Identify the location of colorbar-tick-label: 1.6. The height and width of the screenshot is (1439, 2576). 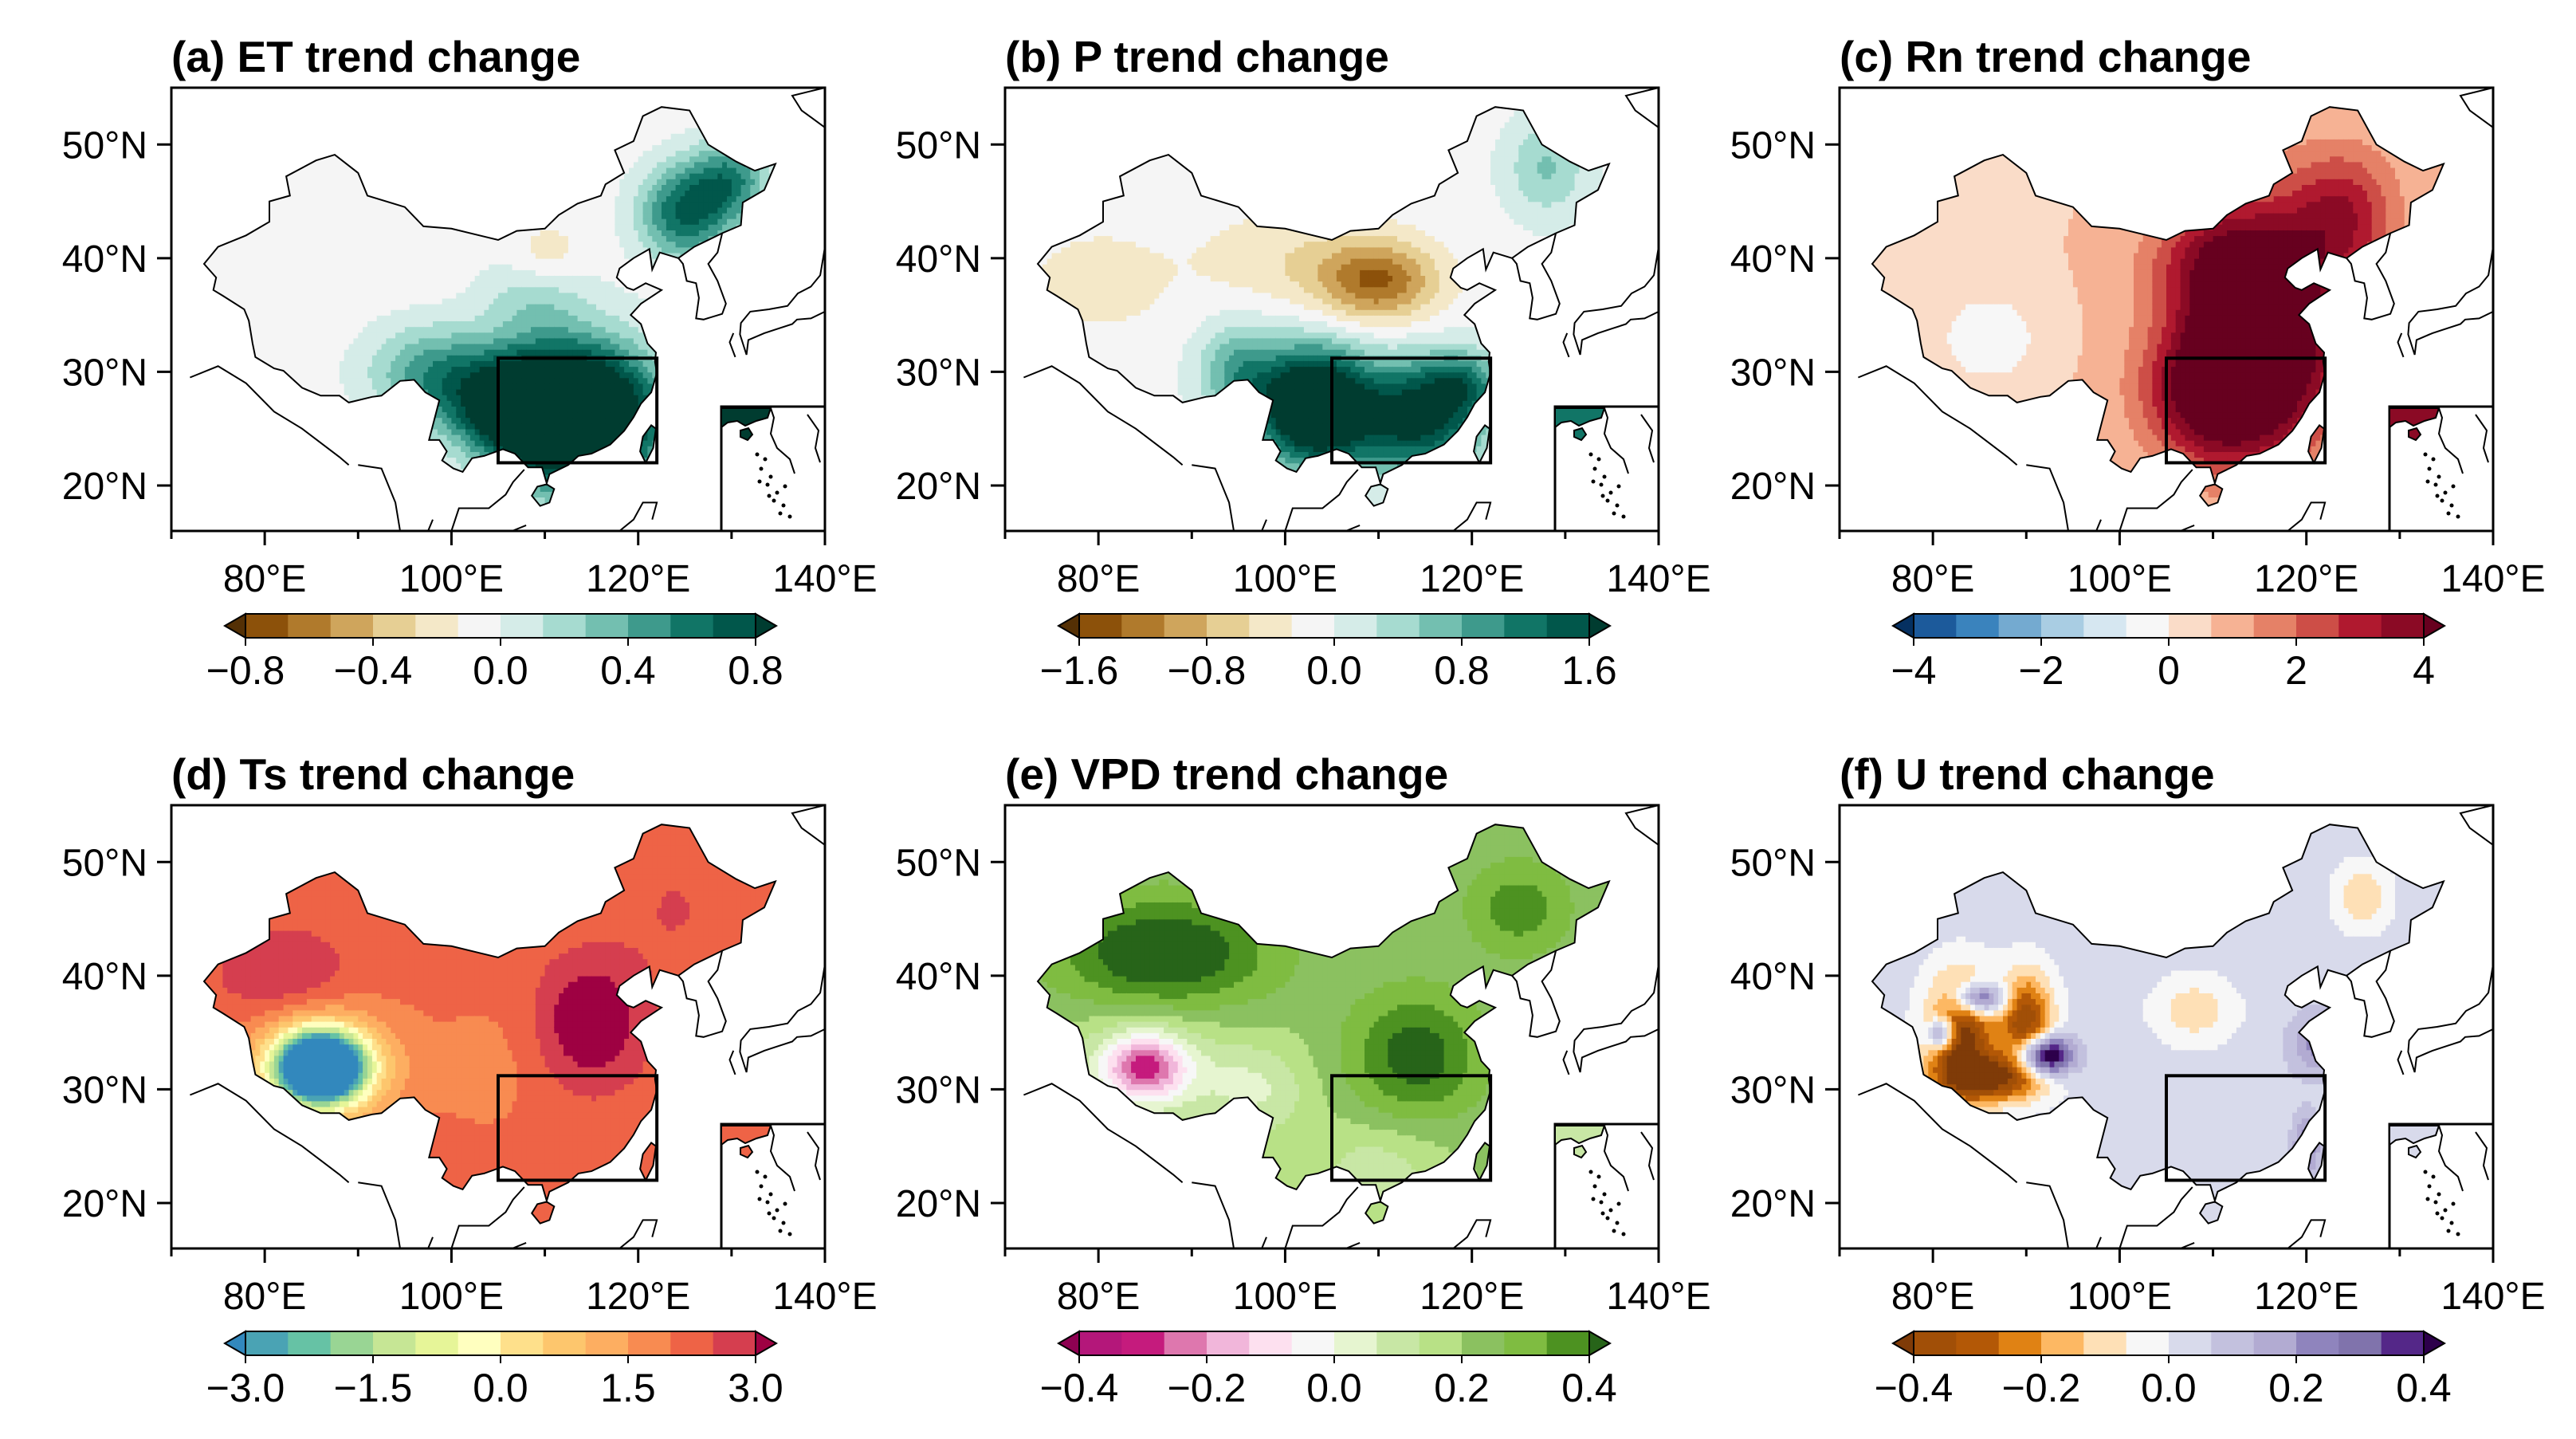
(1589, 670).